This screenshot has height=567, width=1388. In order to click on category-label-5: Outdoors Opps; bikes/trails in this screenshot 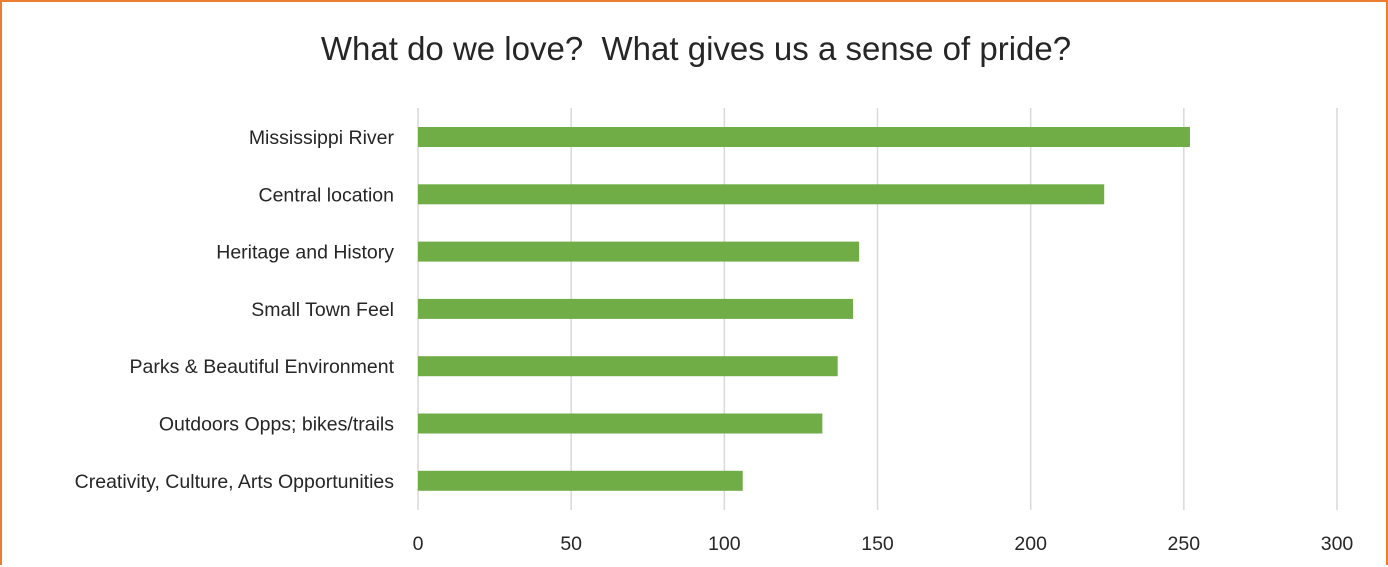, I will do `click(276, 425)`.